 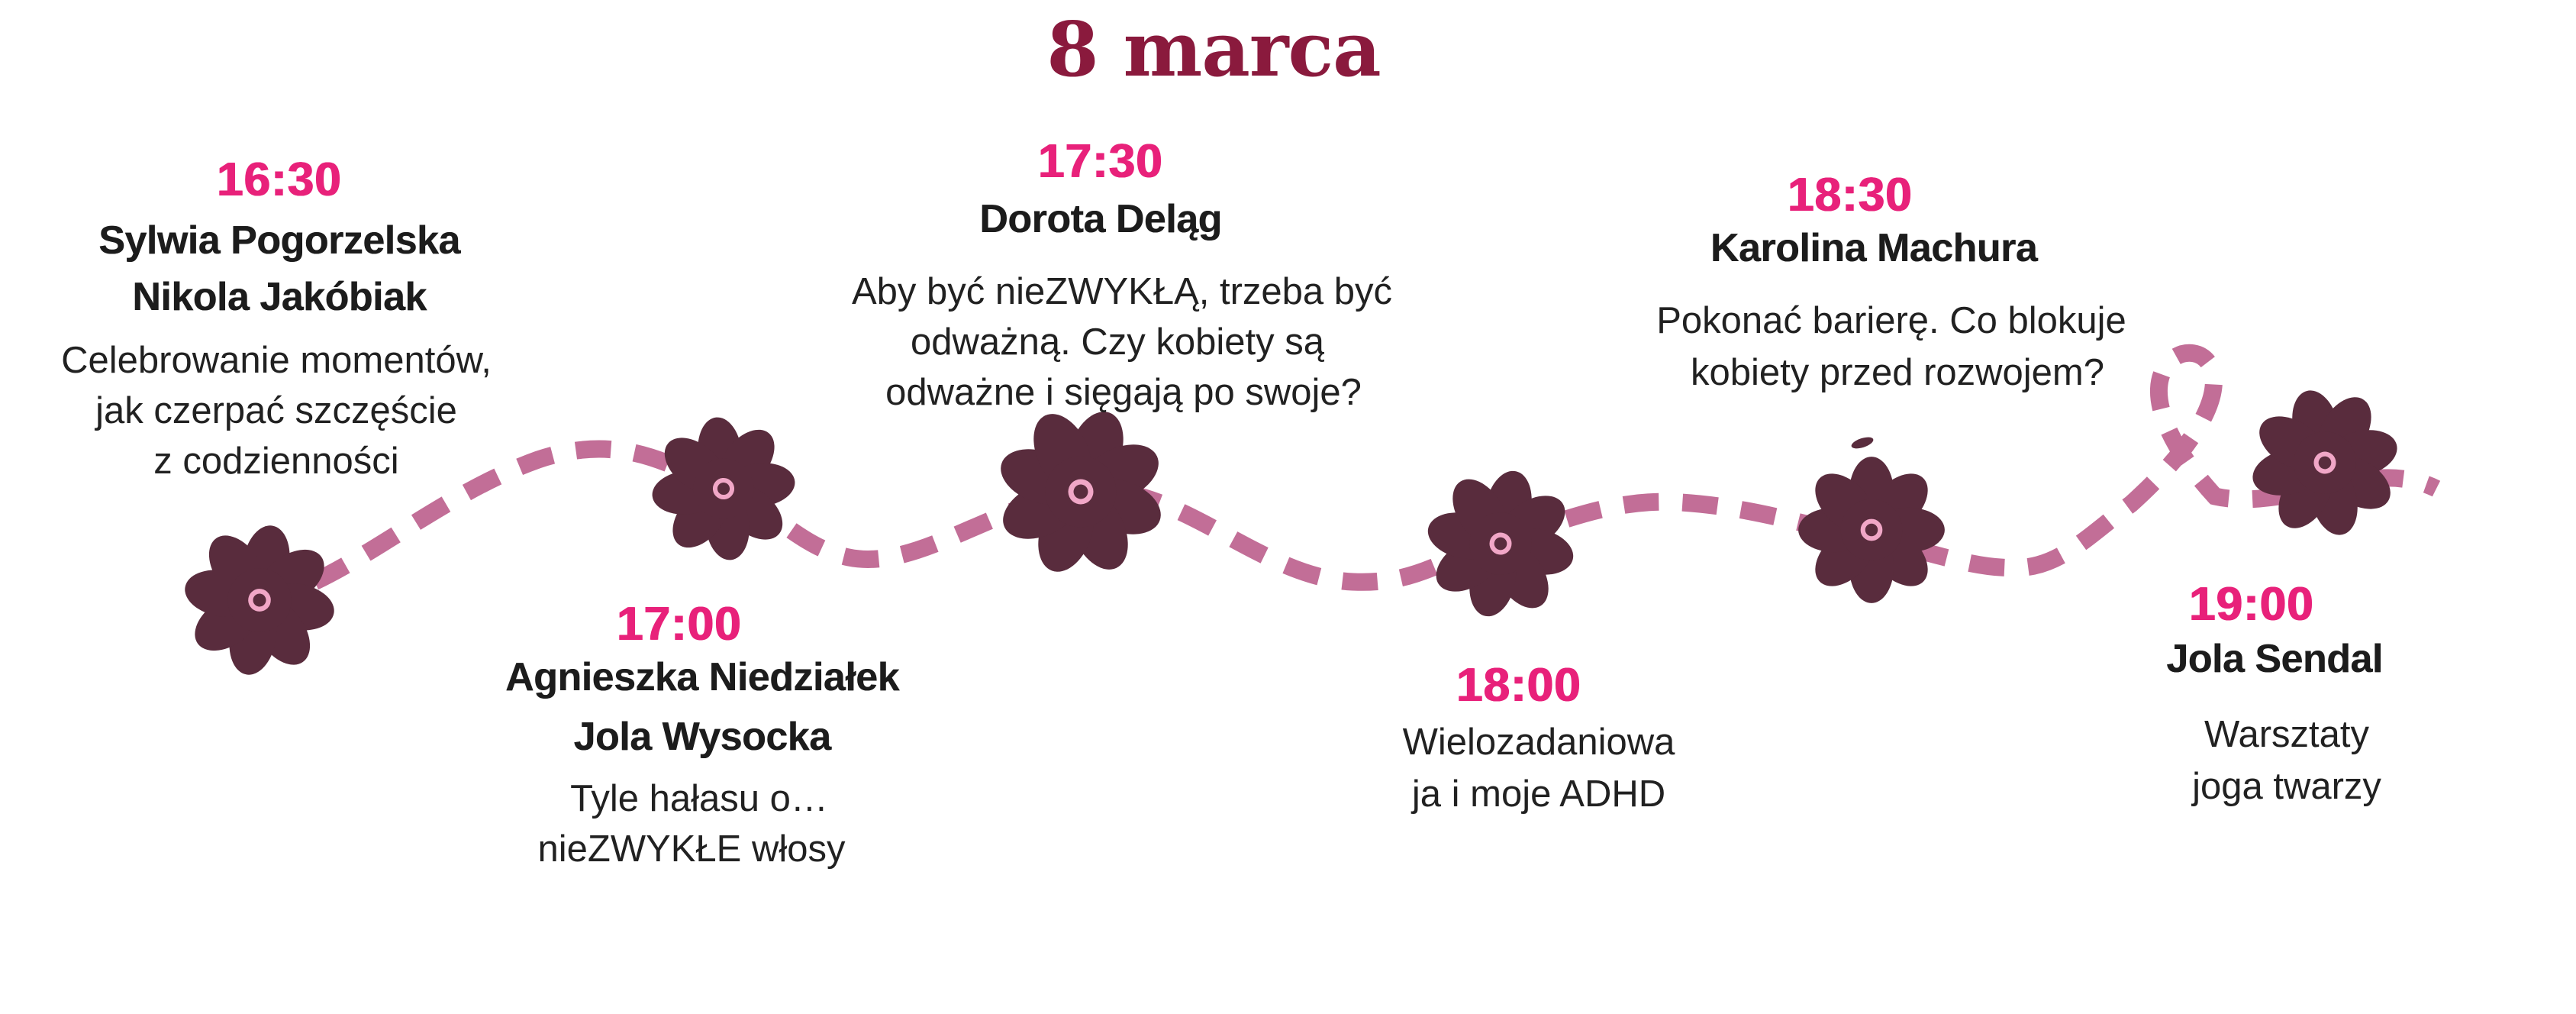 What do you see at coordinates (276, 410) in the screenshot?
I see `event-description-line: jak czerpać szczęście` at bounding box center [276, 410].